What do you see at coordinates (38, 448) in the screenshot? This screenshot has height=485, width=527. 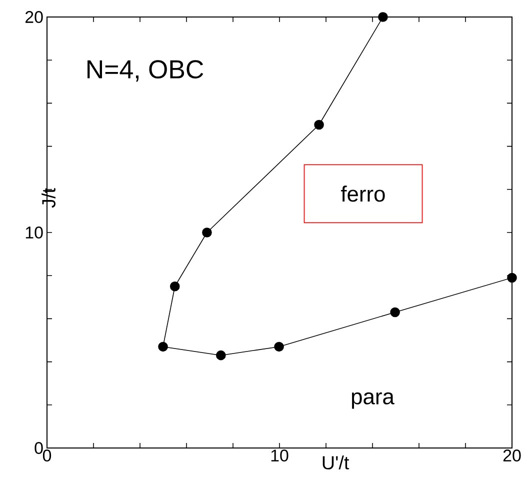 I see `y-tick-label: 0` at bounding box center [38, 448].